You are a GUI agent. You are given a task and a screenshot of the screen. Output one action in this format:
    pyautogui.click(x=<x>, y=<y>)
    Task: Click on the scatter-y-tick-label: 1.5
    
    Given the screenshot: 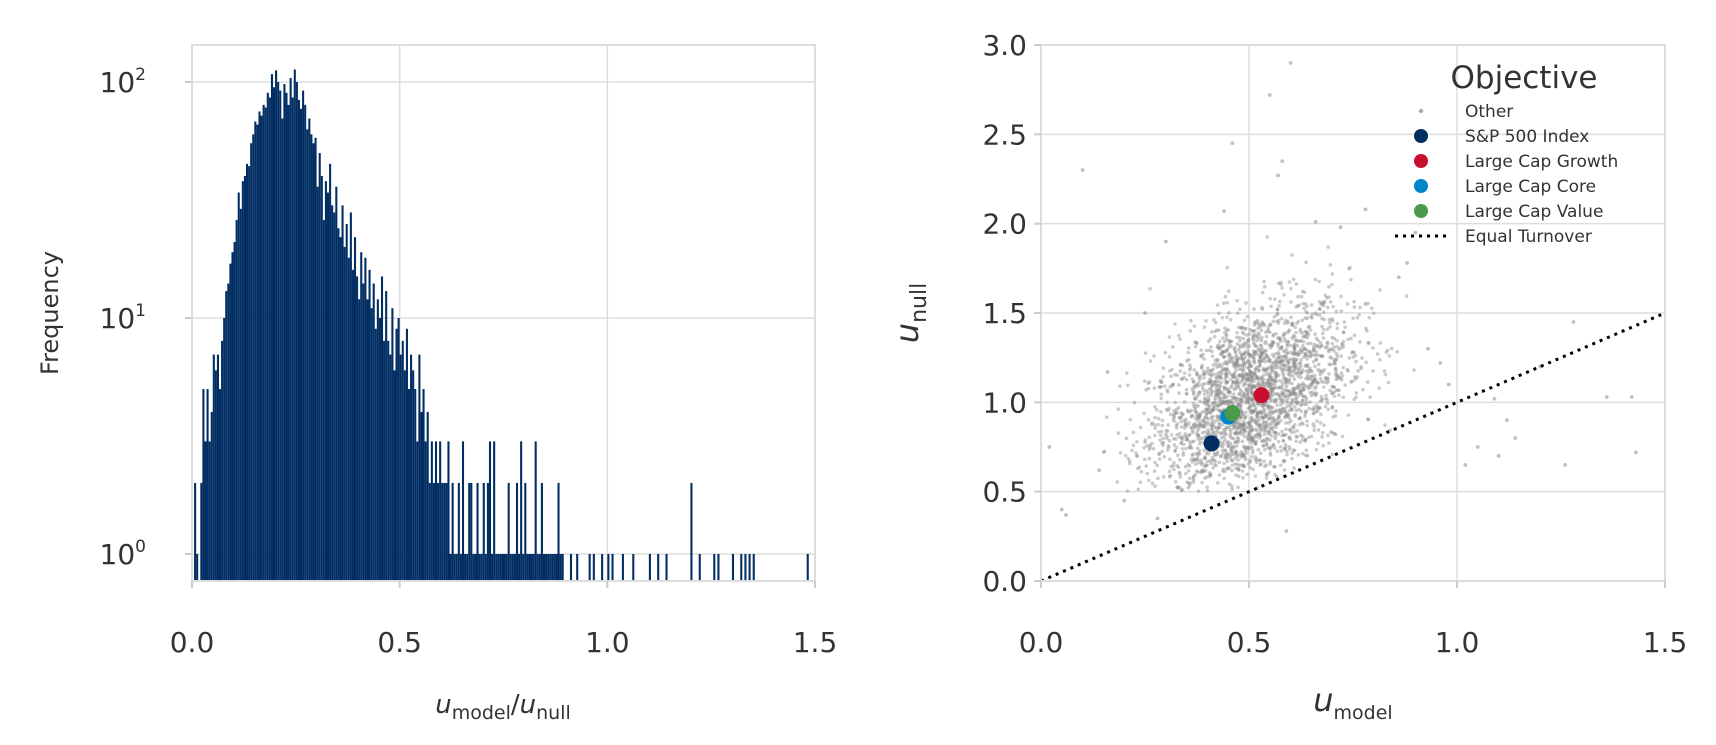 What is the action you would take?
    pyautogui.click(x=1004, y=313)
    